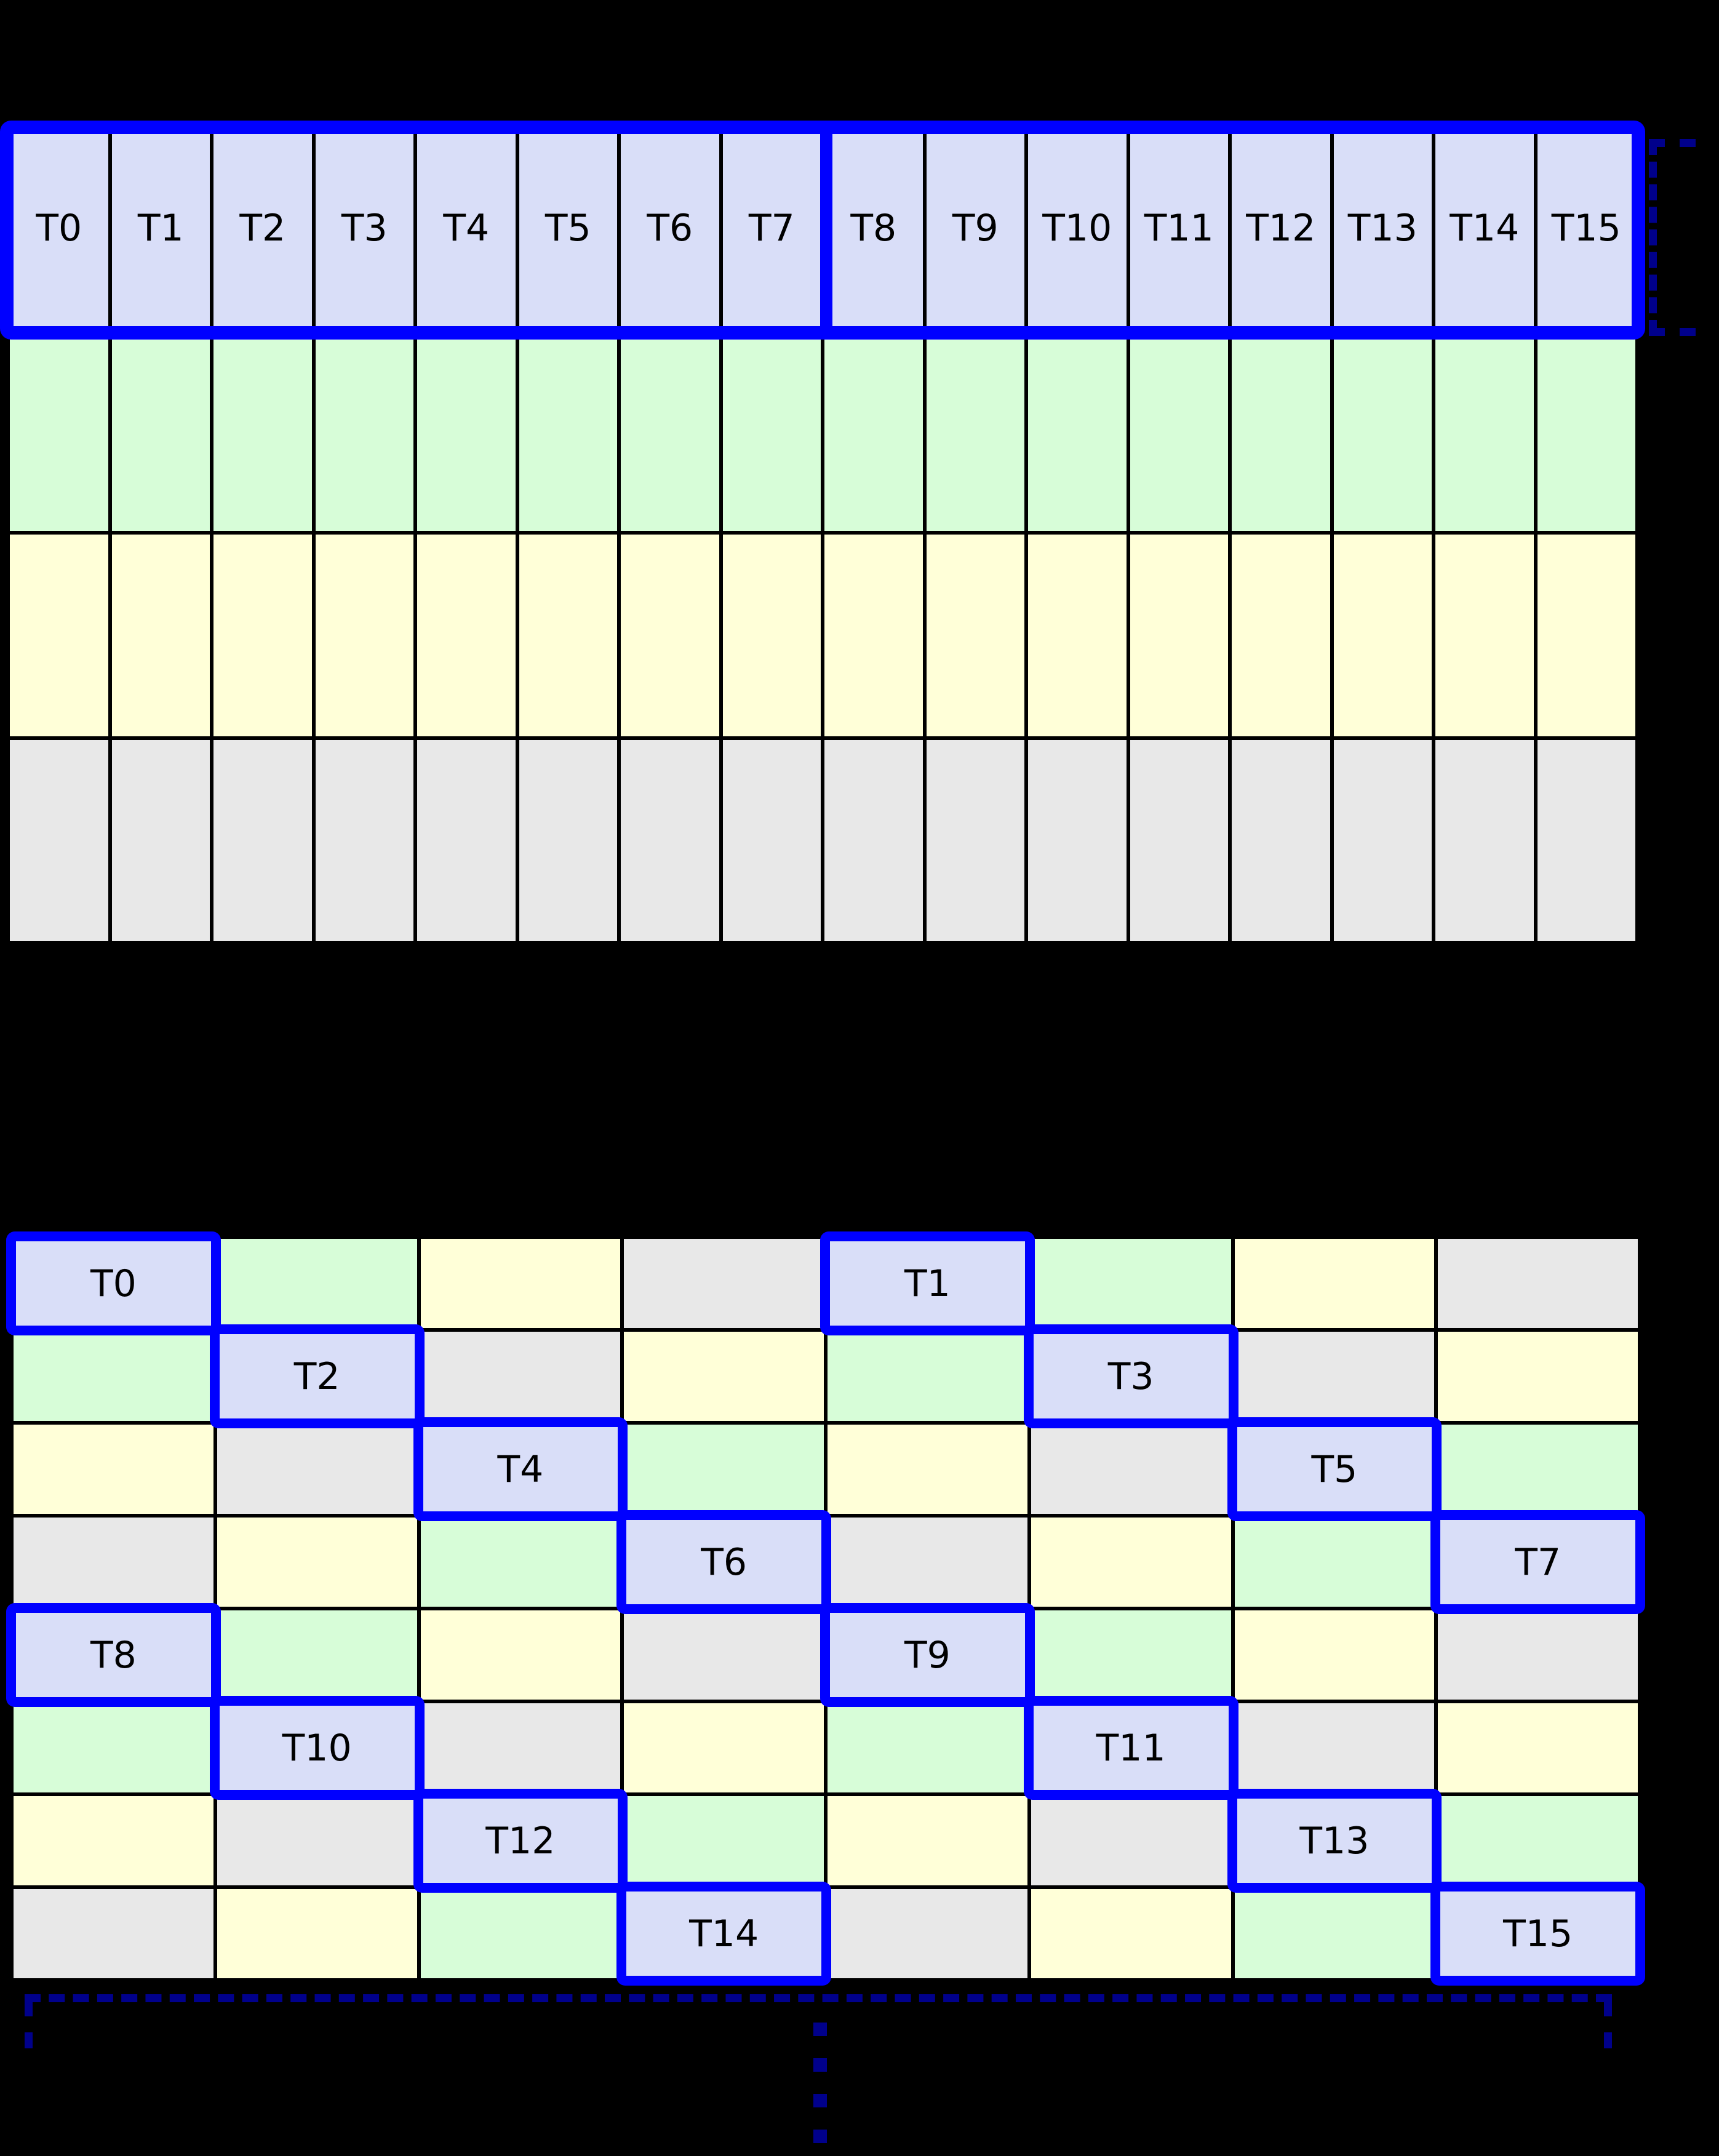 This screenshot has height=2156, width=1719. I want to click on continuation-ellipsis, so click(820, 2083).